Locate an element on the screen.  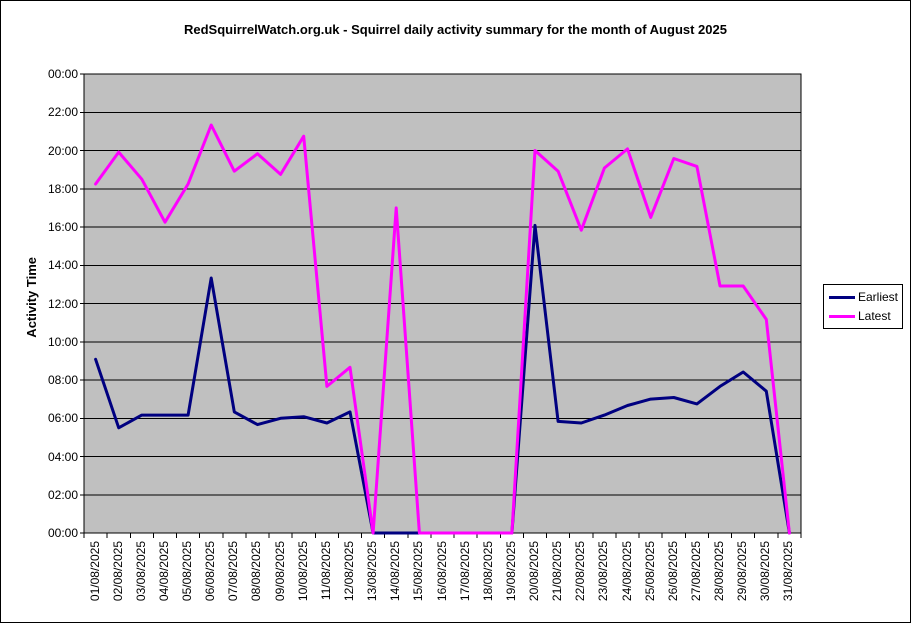
x-axis-tick-label: 31/08/2025 is located at coordinates (788, 571).